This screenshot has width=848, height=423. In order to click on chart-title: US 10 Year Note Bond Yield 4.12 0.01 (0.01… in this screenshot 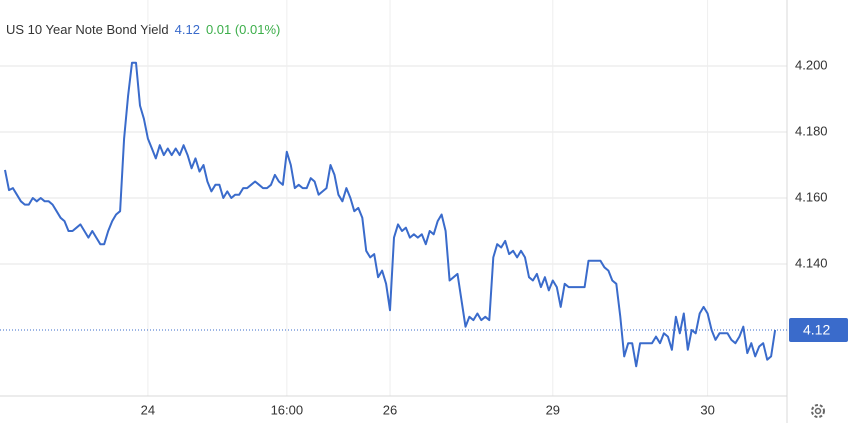, I will do `click(143, 29)`.